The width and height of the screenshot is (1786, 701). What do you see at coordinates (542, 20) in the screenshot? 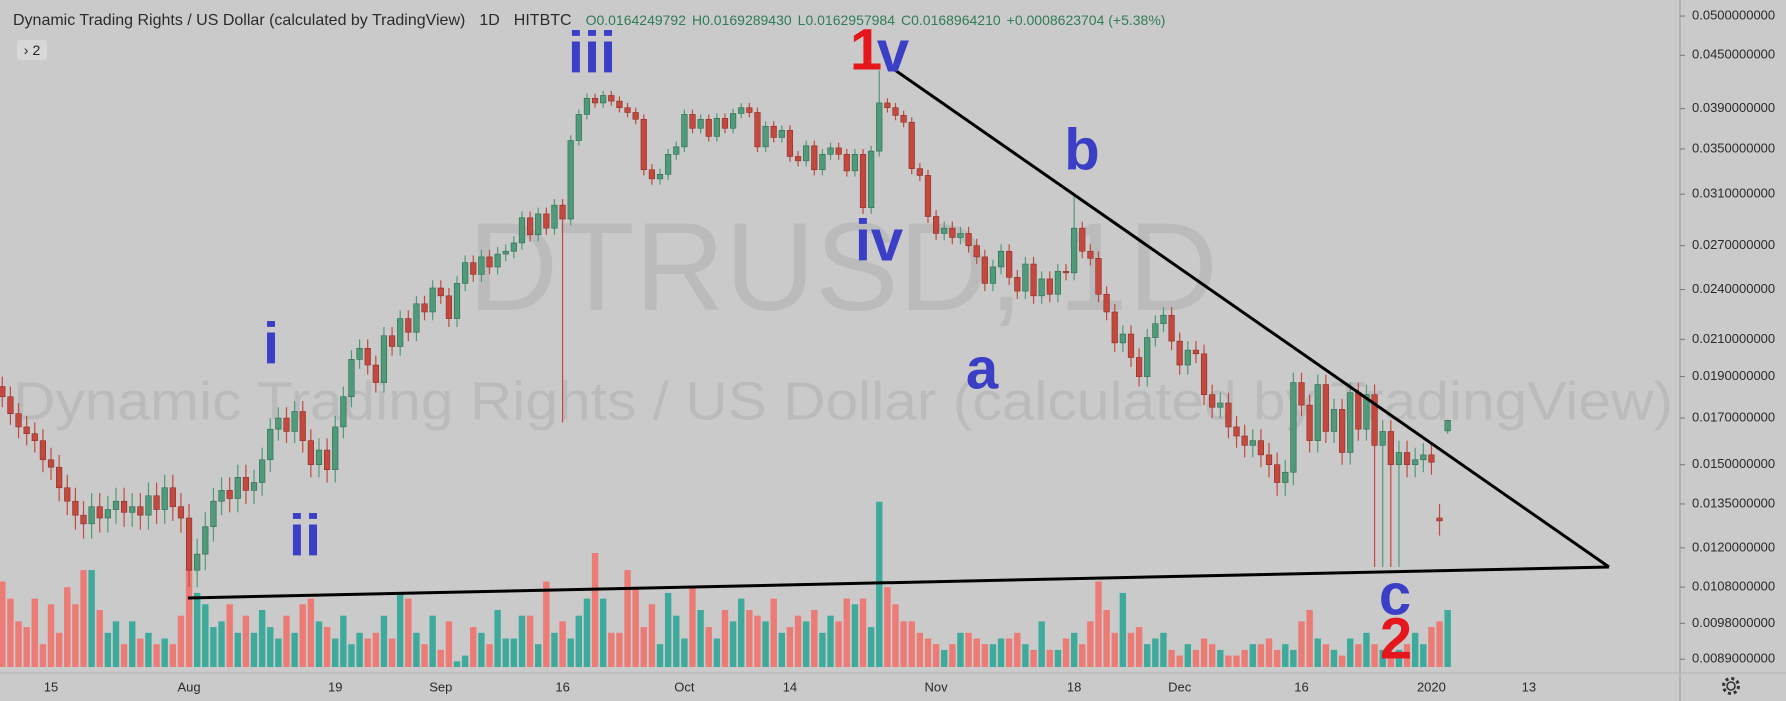
I see `exchange: HITBTC` at bounding box center [542, 20].